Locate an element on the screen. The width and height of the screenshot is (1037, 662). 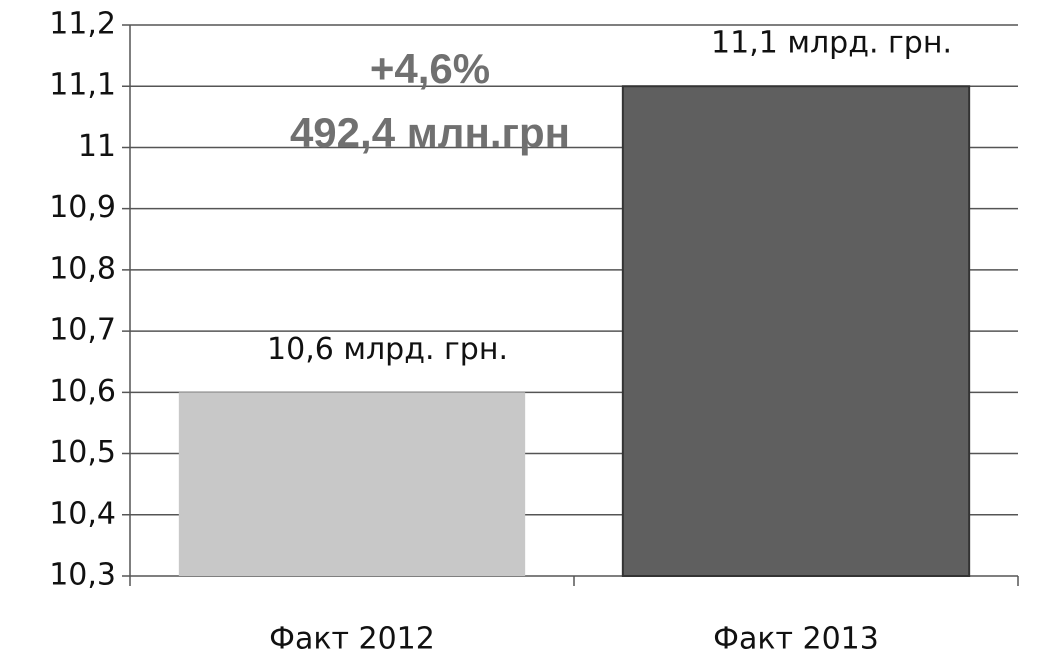
y-tick-label: 10,6 is located at coordinates (82, 391).